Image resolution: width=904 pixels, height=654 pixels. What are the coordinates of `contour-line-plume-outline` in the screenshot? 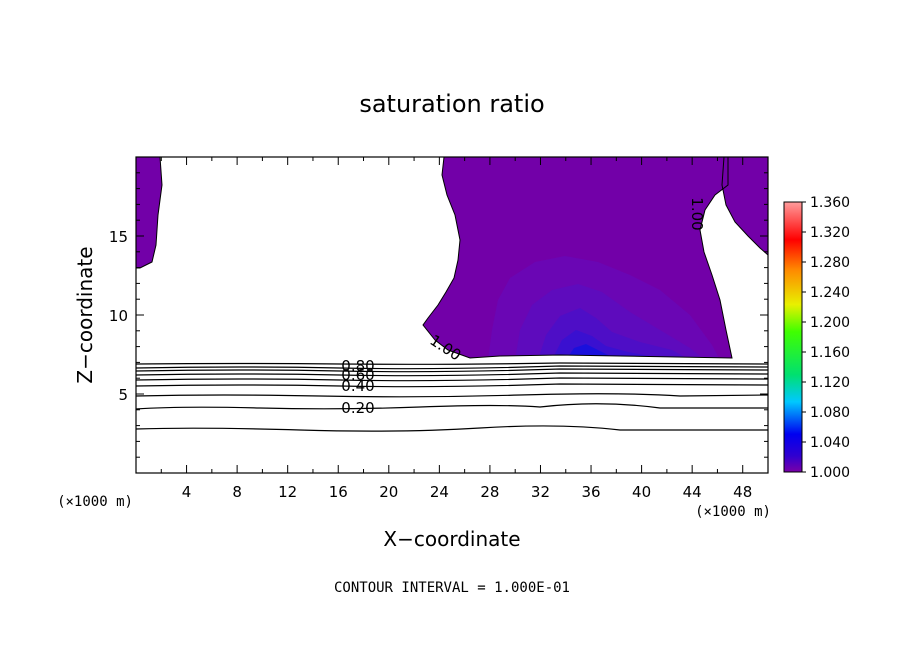 It's located at (577, 258).